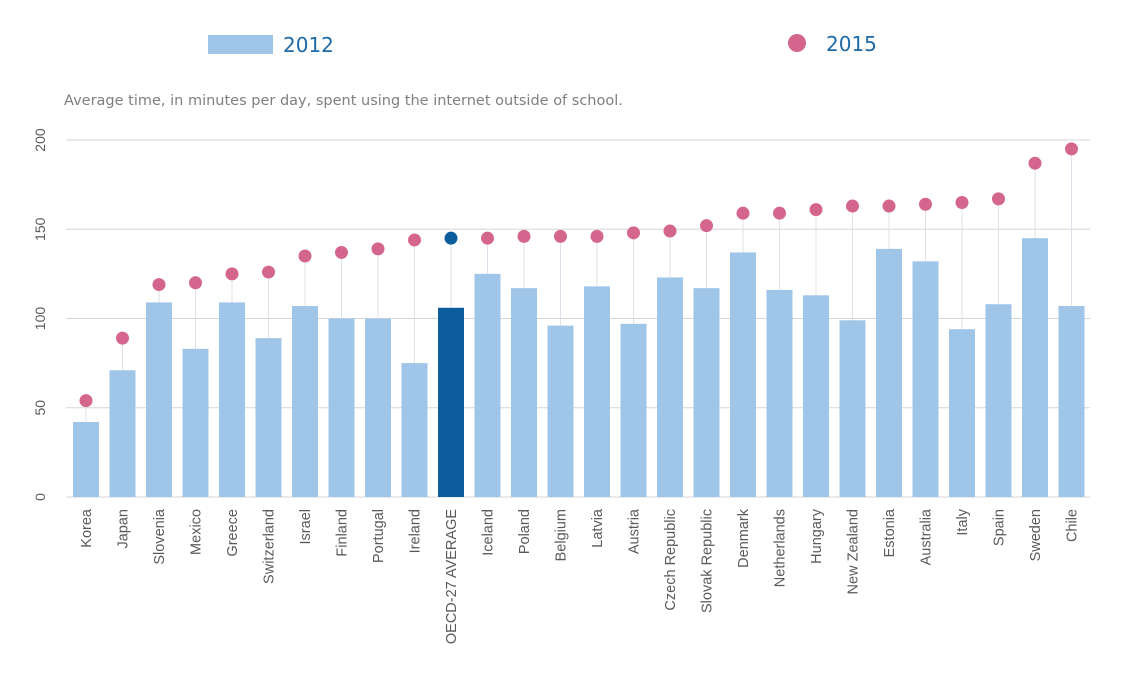 The height and width of the screenshot is (688, 1140). What do you see at coordinates (779, 393) in the screenshot?
I see `bar-2012-netherlands` at bounding box center [779, 393].